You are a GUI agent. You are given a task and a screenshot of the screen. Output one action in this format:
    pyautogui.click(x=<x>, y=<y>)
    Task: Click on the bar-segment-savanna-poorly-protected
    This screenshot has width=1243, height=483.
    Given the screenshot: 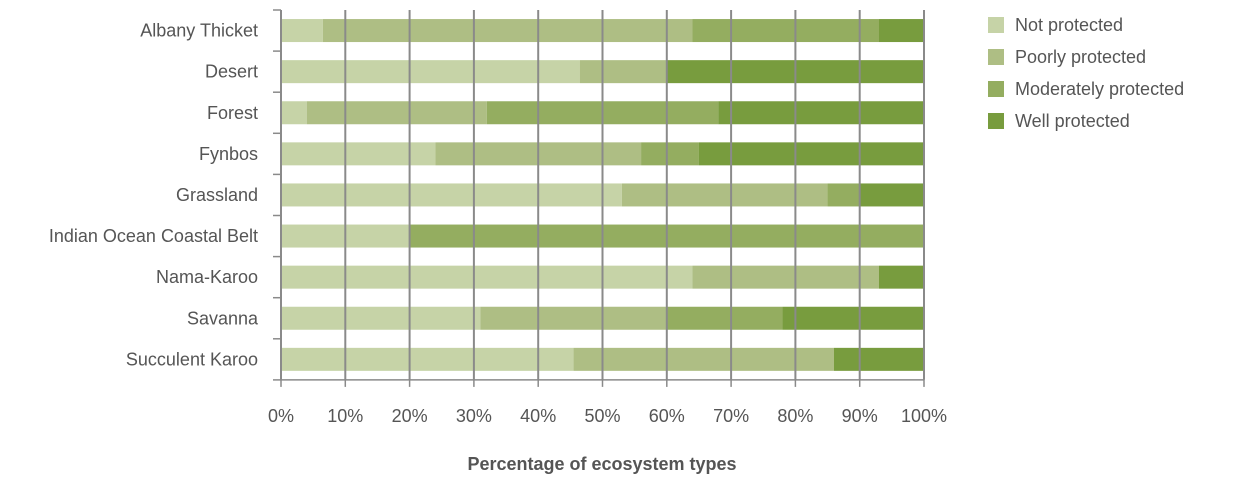 What is the action you would take?
    pyautogui.click(x=573, y=318)
    